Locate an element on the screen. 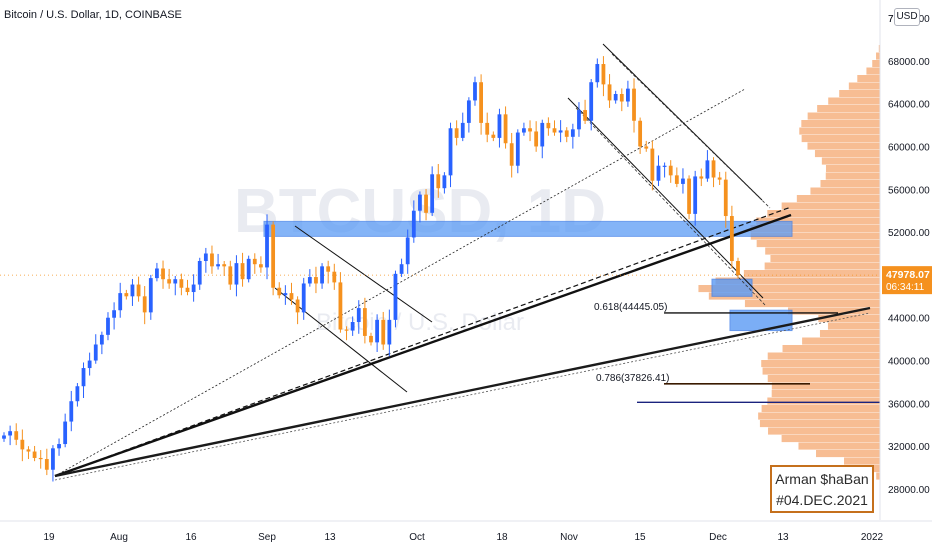  channel-line-lower-nov-dotted is located at coordinates (671, 207).